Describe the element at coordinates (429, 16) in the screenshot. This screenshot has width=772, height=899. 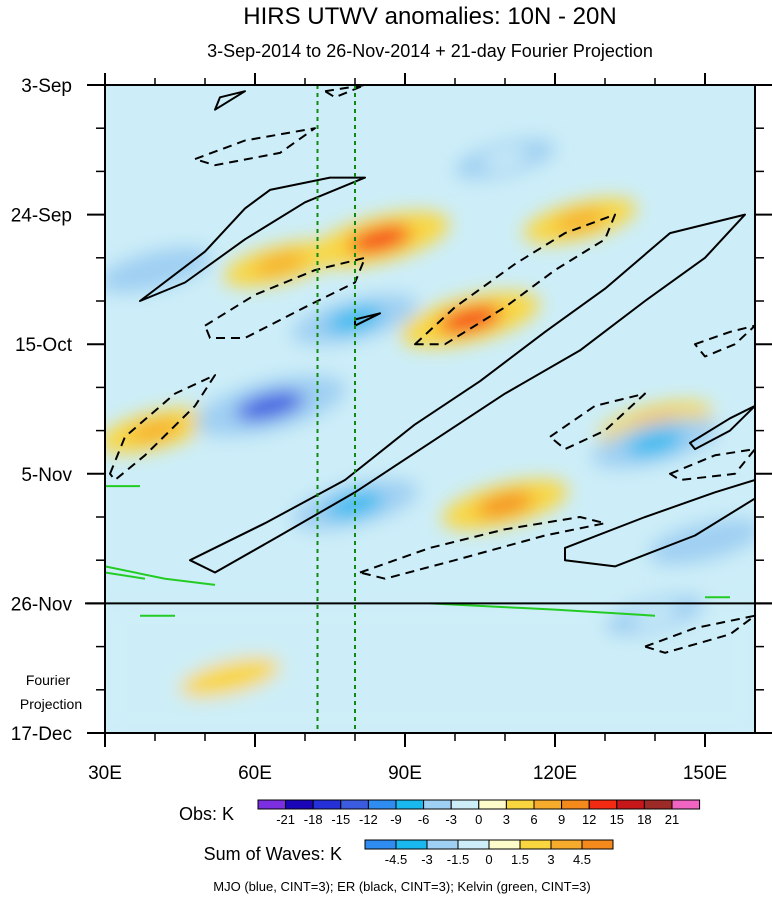
I see `chart-title: HIRS UTWV anomalies: 10N - 20N` at that location.